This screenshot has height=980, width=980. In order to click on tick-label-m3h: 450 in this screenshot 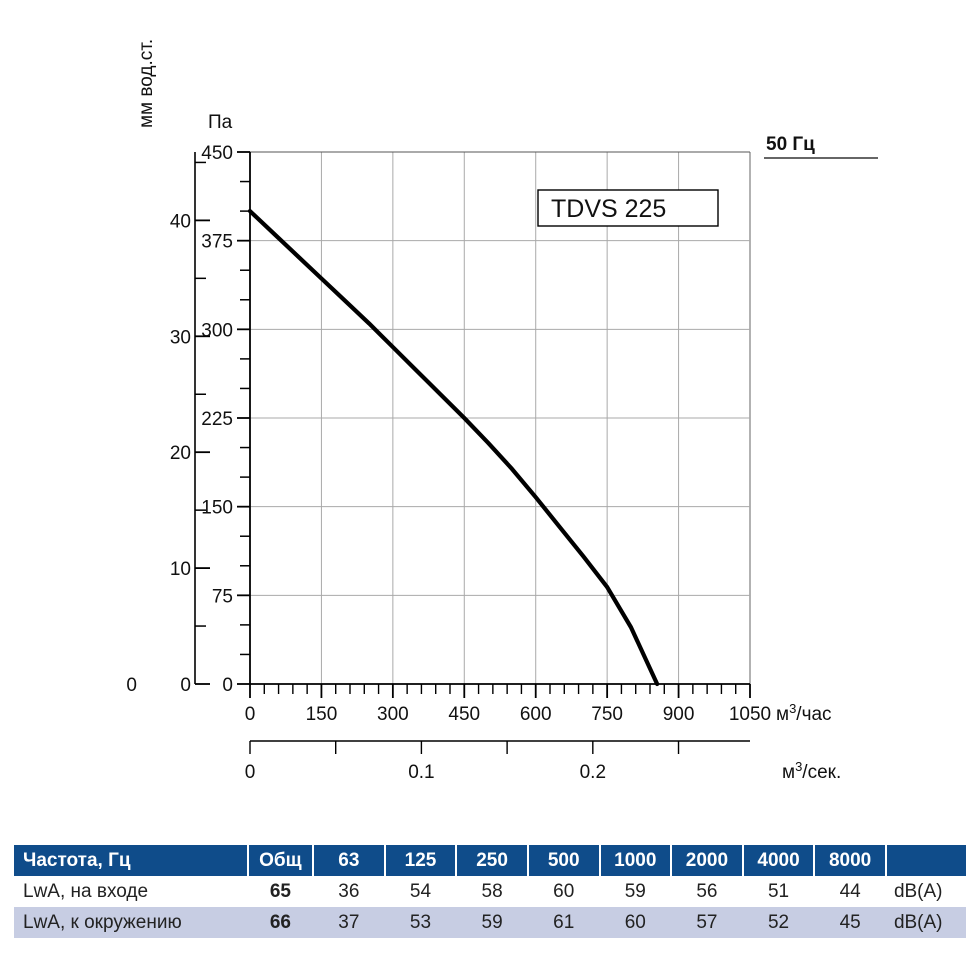, I will do `click(464, 714)`.